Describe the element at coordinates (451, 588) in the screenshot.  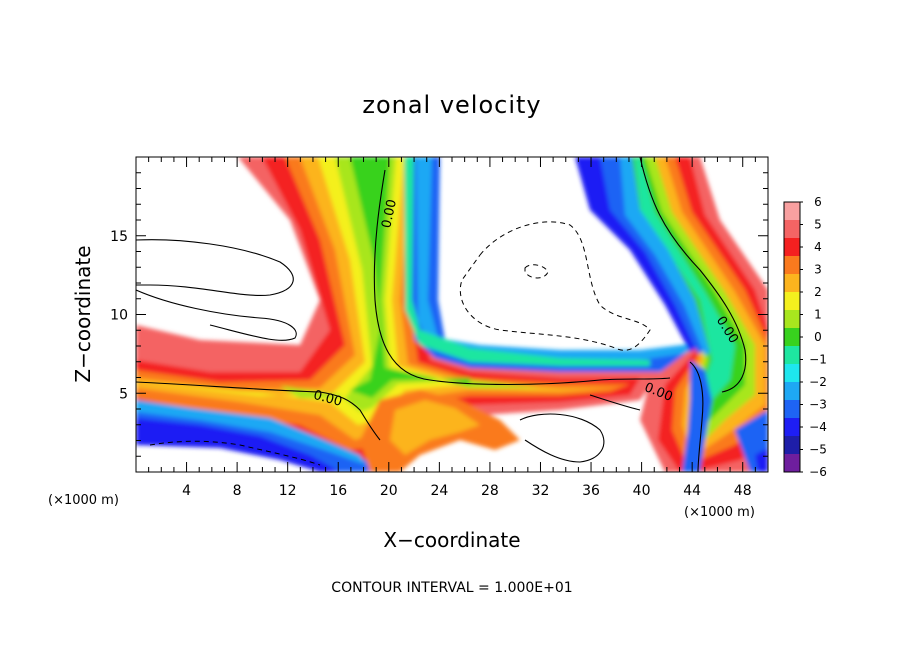
I see `contour-interval-footer: CONTOUR INTERVAL = 1.000E+01` at that location.